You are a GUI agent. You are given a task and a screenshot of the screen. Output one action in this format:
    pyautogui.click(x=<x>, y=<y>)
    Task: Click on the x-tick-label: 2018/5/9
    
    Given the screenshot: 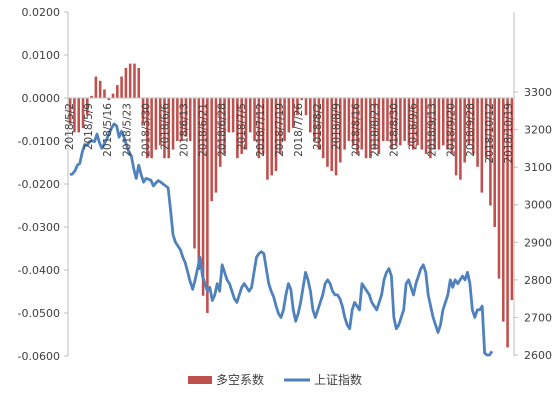 What is the action you would take?
    pyautogui.click(x=89, y=126)
    